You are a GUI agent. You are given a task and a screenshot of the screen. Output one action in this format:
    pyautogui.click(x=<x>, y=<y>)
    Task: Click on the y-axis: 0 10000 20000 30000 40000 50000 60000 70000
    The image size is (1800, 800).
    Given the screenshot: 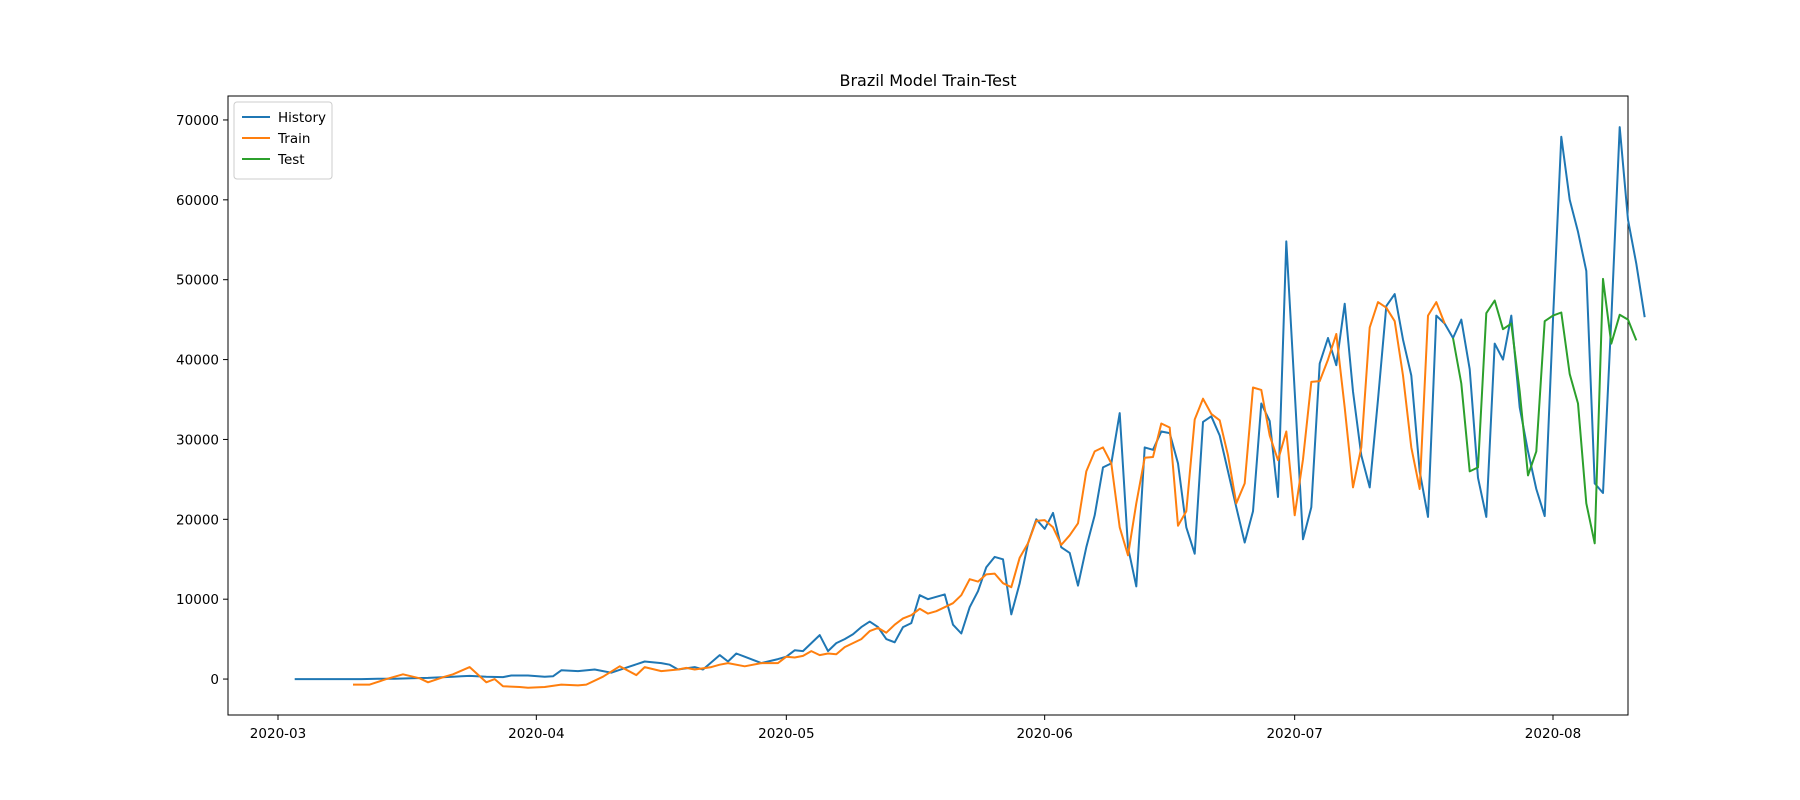 What is the action you would take?
    pyautogui.click(x=202, y=400)
    